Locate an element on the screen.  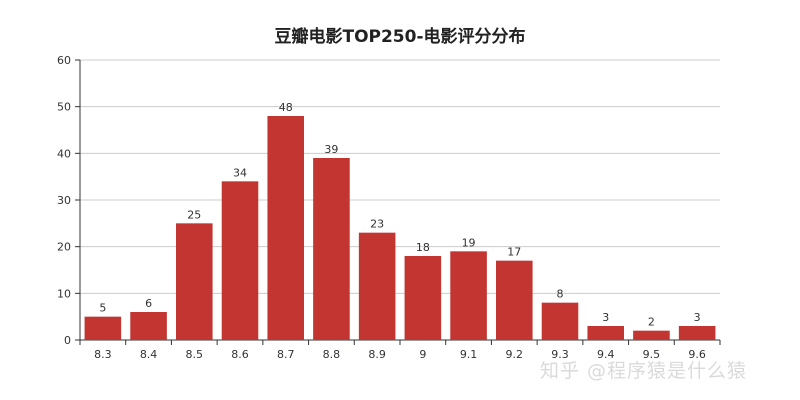
data-label: 34 is located at coordinates (240, 172).